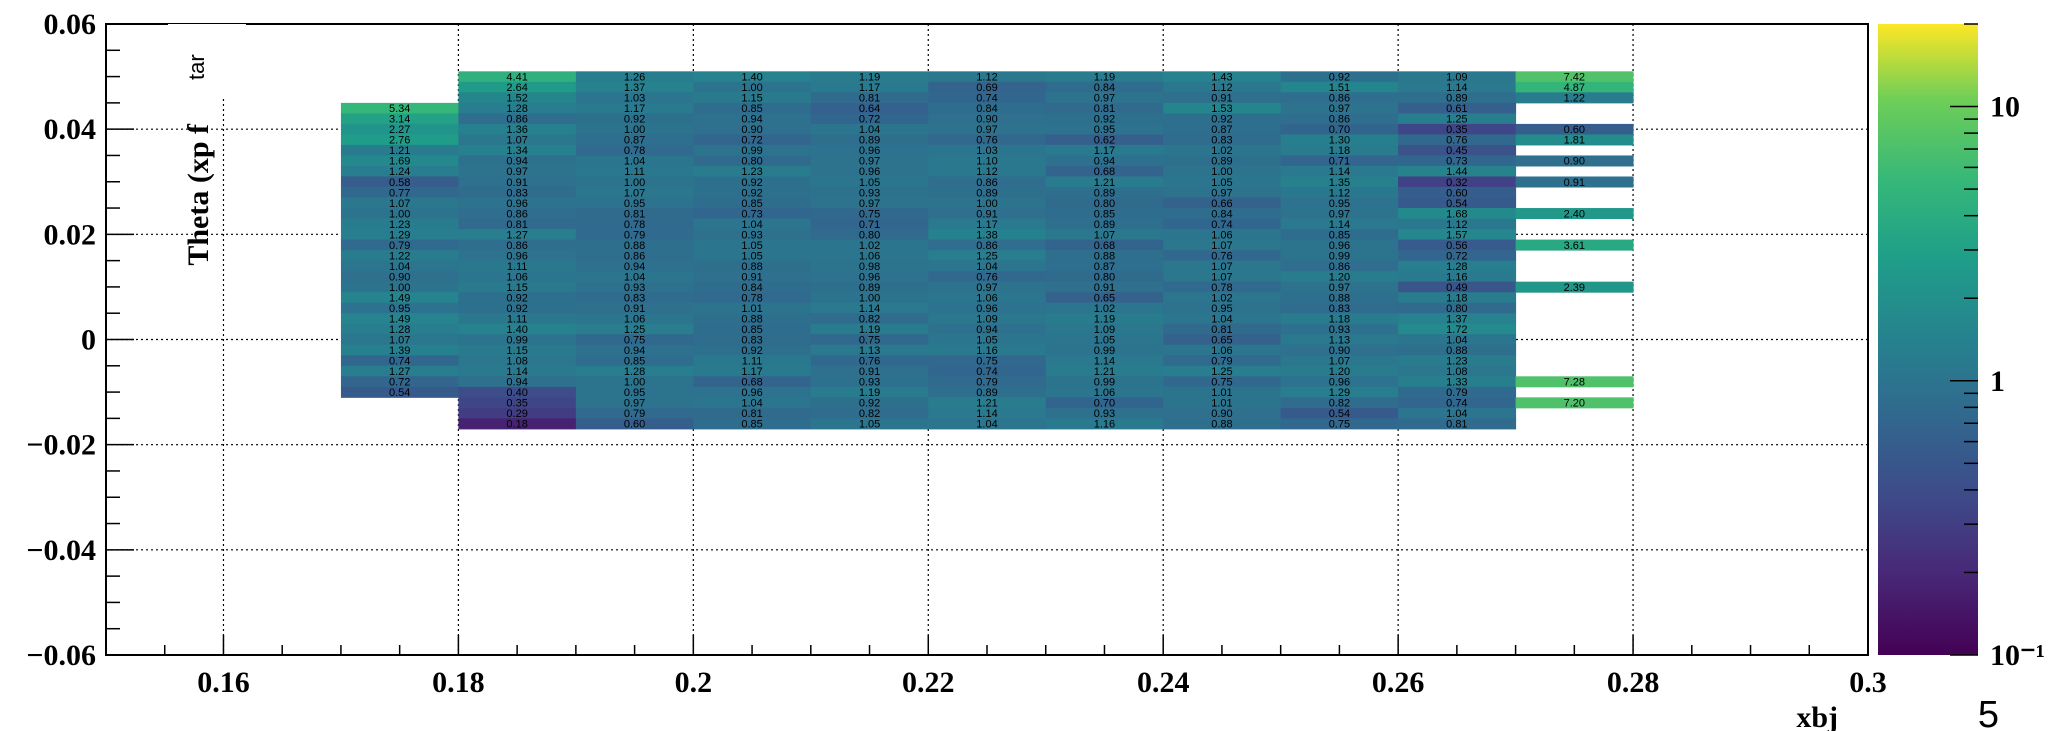  I want to click on cell-value-label: 0.95, so click(1104, 130).